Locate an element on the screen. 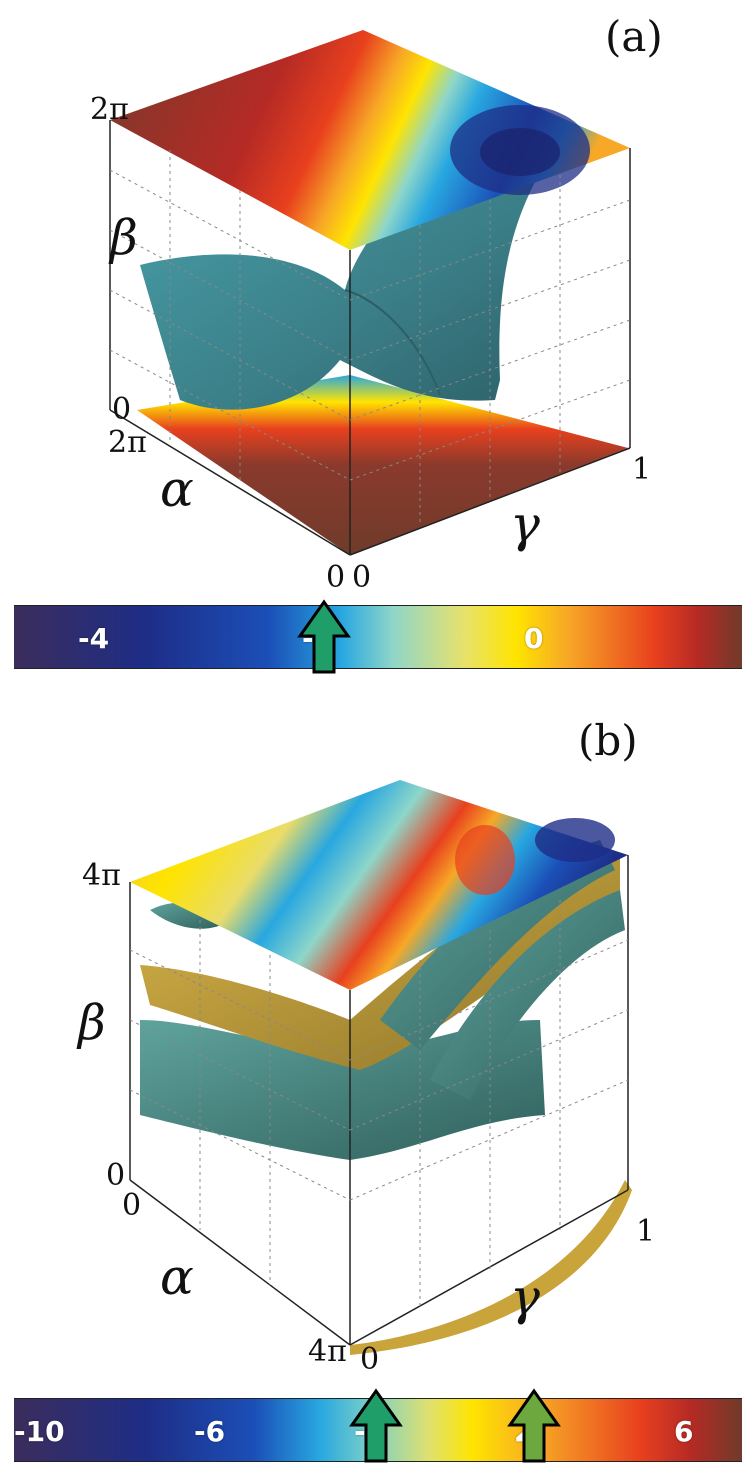  colorbar-a-label-2: 0 is located at coordinates (534, 638).